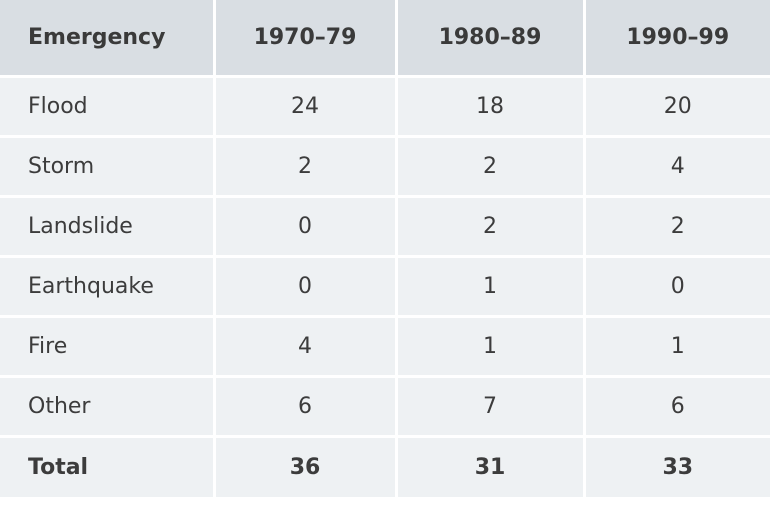  Describe the element at coordinates (677, 39) in the screenshot. I see `column-header-1990s: 1990–99` at that location.